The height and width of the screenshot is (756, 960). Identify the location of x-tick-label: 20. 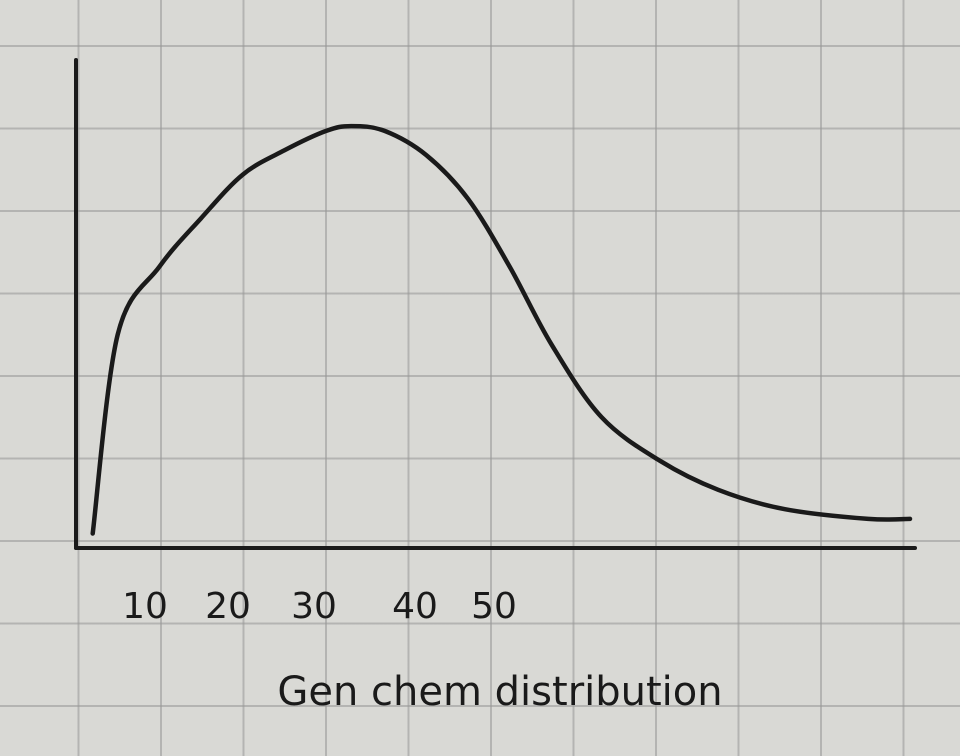
(228, 606).